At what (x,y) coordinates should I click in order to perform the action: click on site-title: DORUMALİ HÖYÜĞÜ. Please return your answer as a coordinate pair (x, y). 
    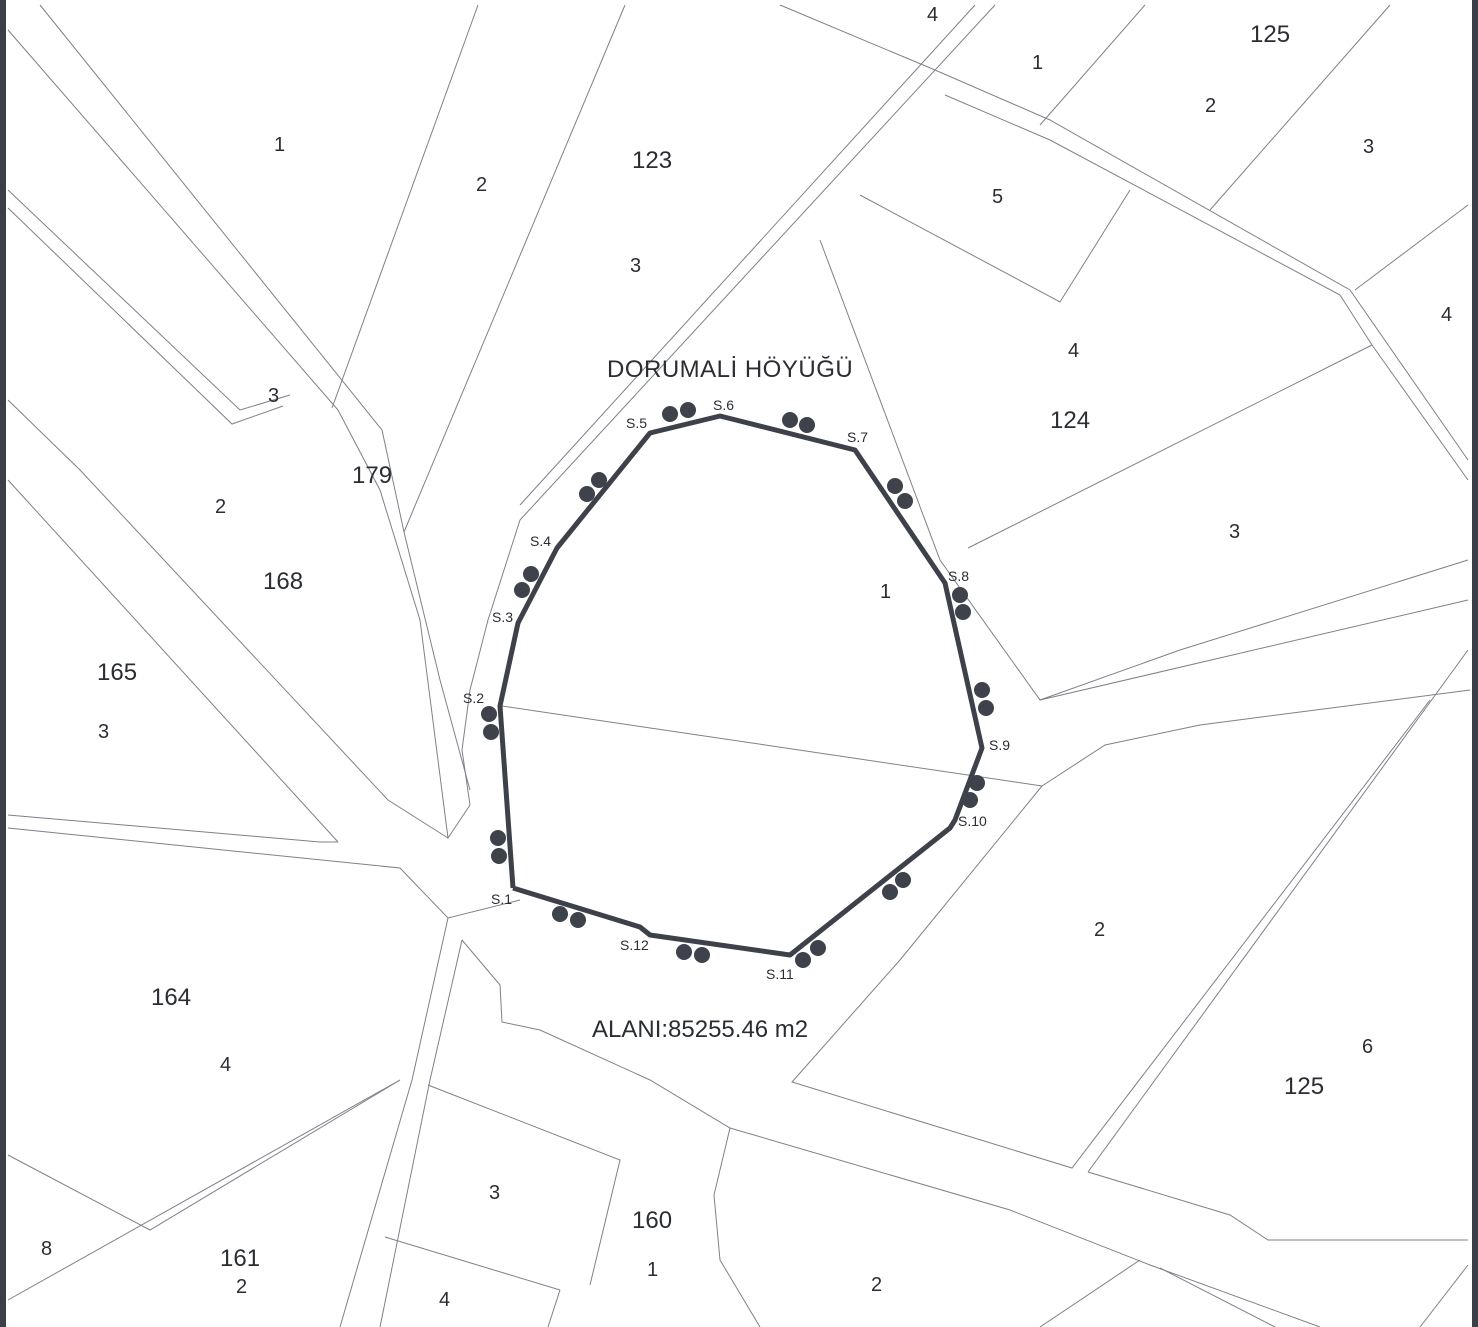
    Looking at the image, I should click on (730, 369).